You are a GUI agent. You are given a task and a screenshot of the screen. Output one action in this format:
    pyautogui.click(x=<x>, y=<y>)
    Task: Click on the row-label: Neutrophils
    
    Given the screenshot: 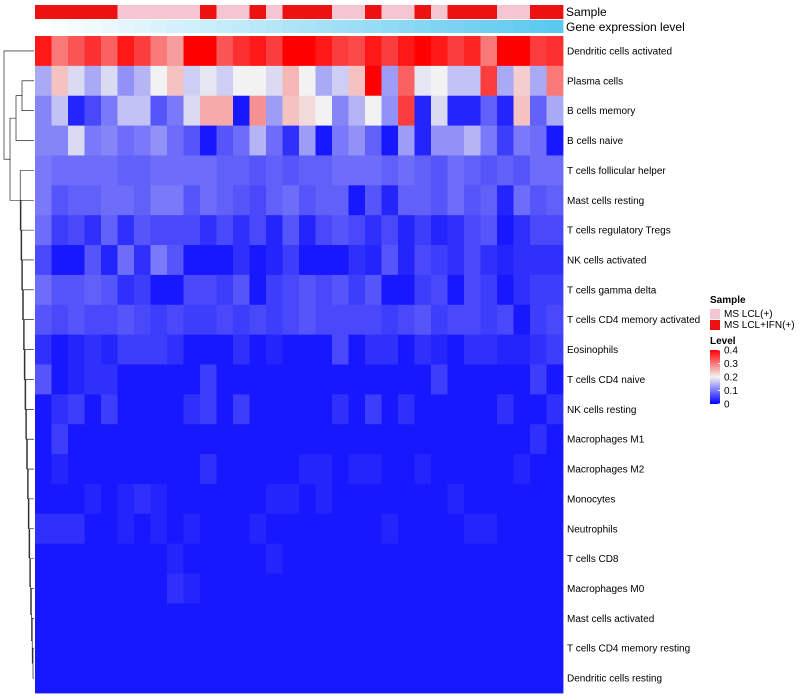 What is the action you would take?
    pyautogui.click(x=592, y=529)
    